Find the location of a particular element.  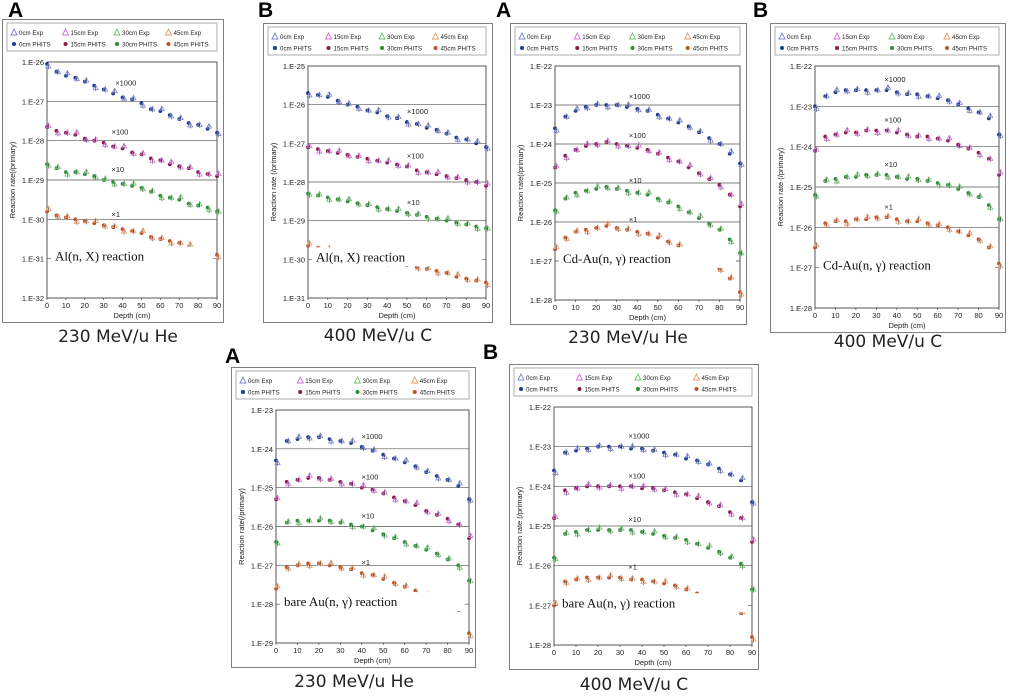

multiplier-label: ×1000 is located at coordinates (417, 111).